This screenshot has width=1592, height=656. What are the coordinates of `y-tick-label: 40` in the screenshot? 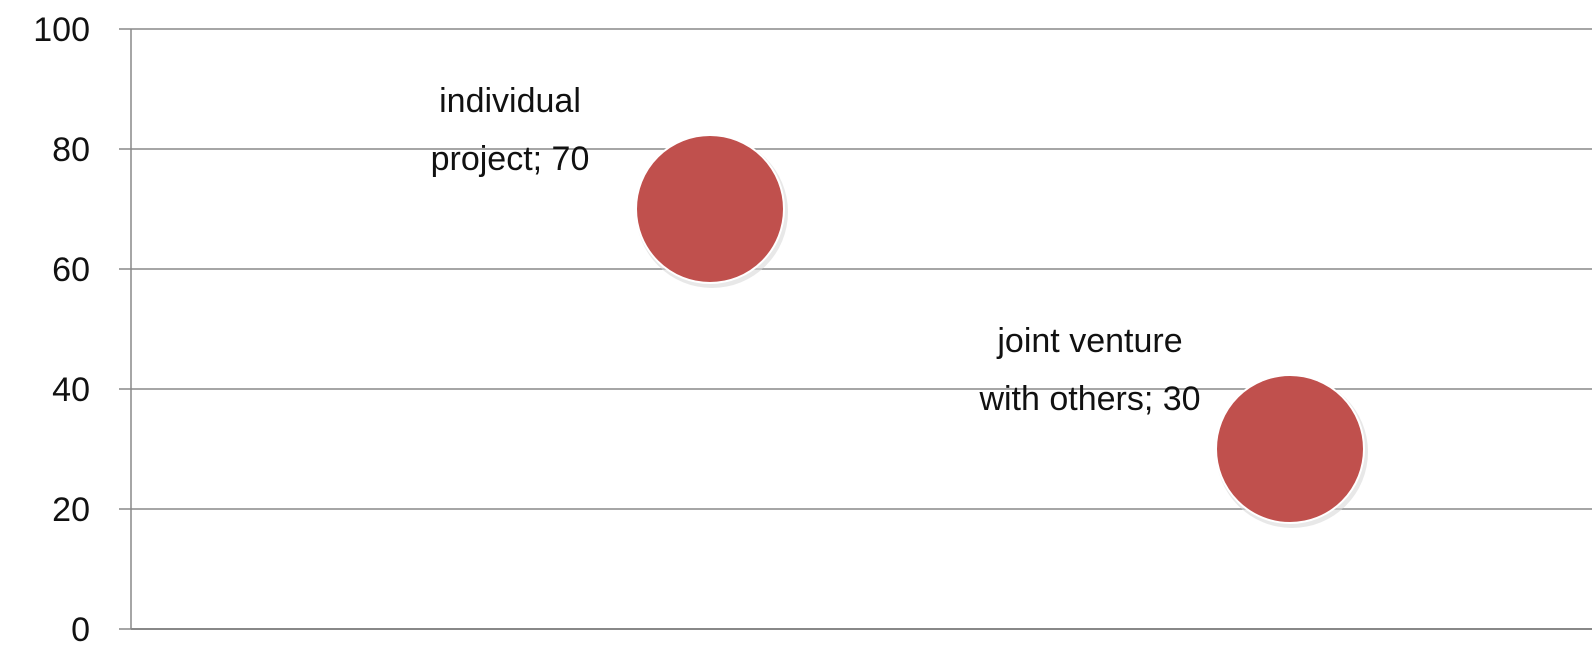 It's located at (71, 390).